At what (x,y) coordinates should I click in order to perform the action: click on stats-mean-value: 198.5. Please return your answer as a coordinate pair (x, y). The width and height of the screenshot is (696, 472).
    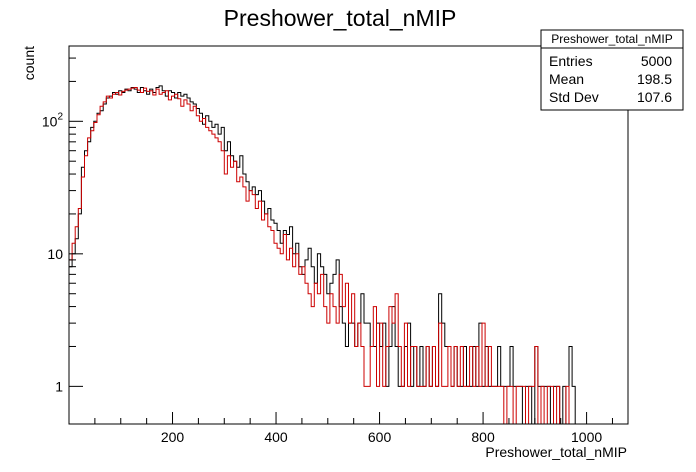
    Looking at the image, I should click on (654, 79).